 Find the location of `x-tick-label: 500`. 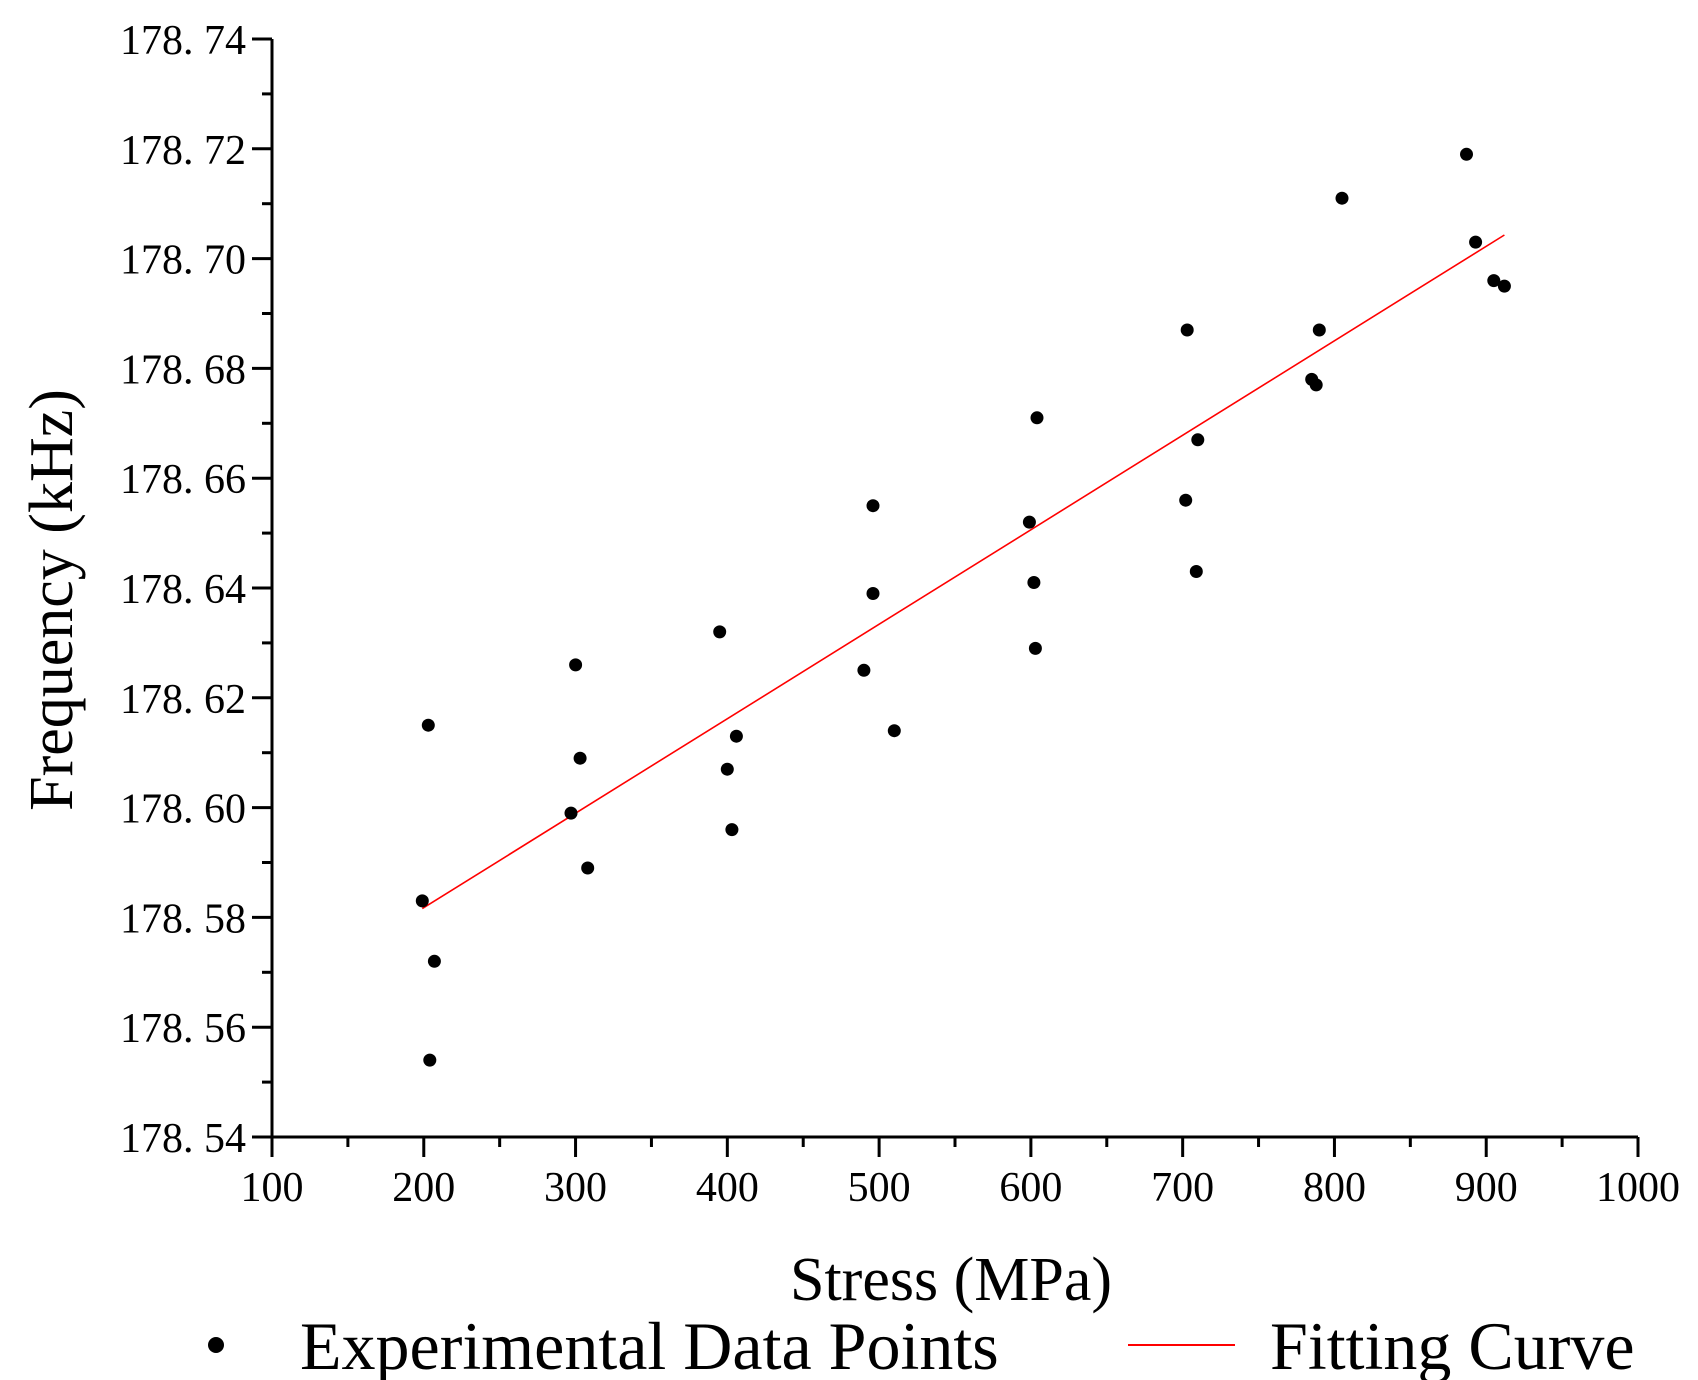

x-tick-label: 500 is located at coordinates (879, 1188).